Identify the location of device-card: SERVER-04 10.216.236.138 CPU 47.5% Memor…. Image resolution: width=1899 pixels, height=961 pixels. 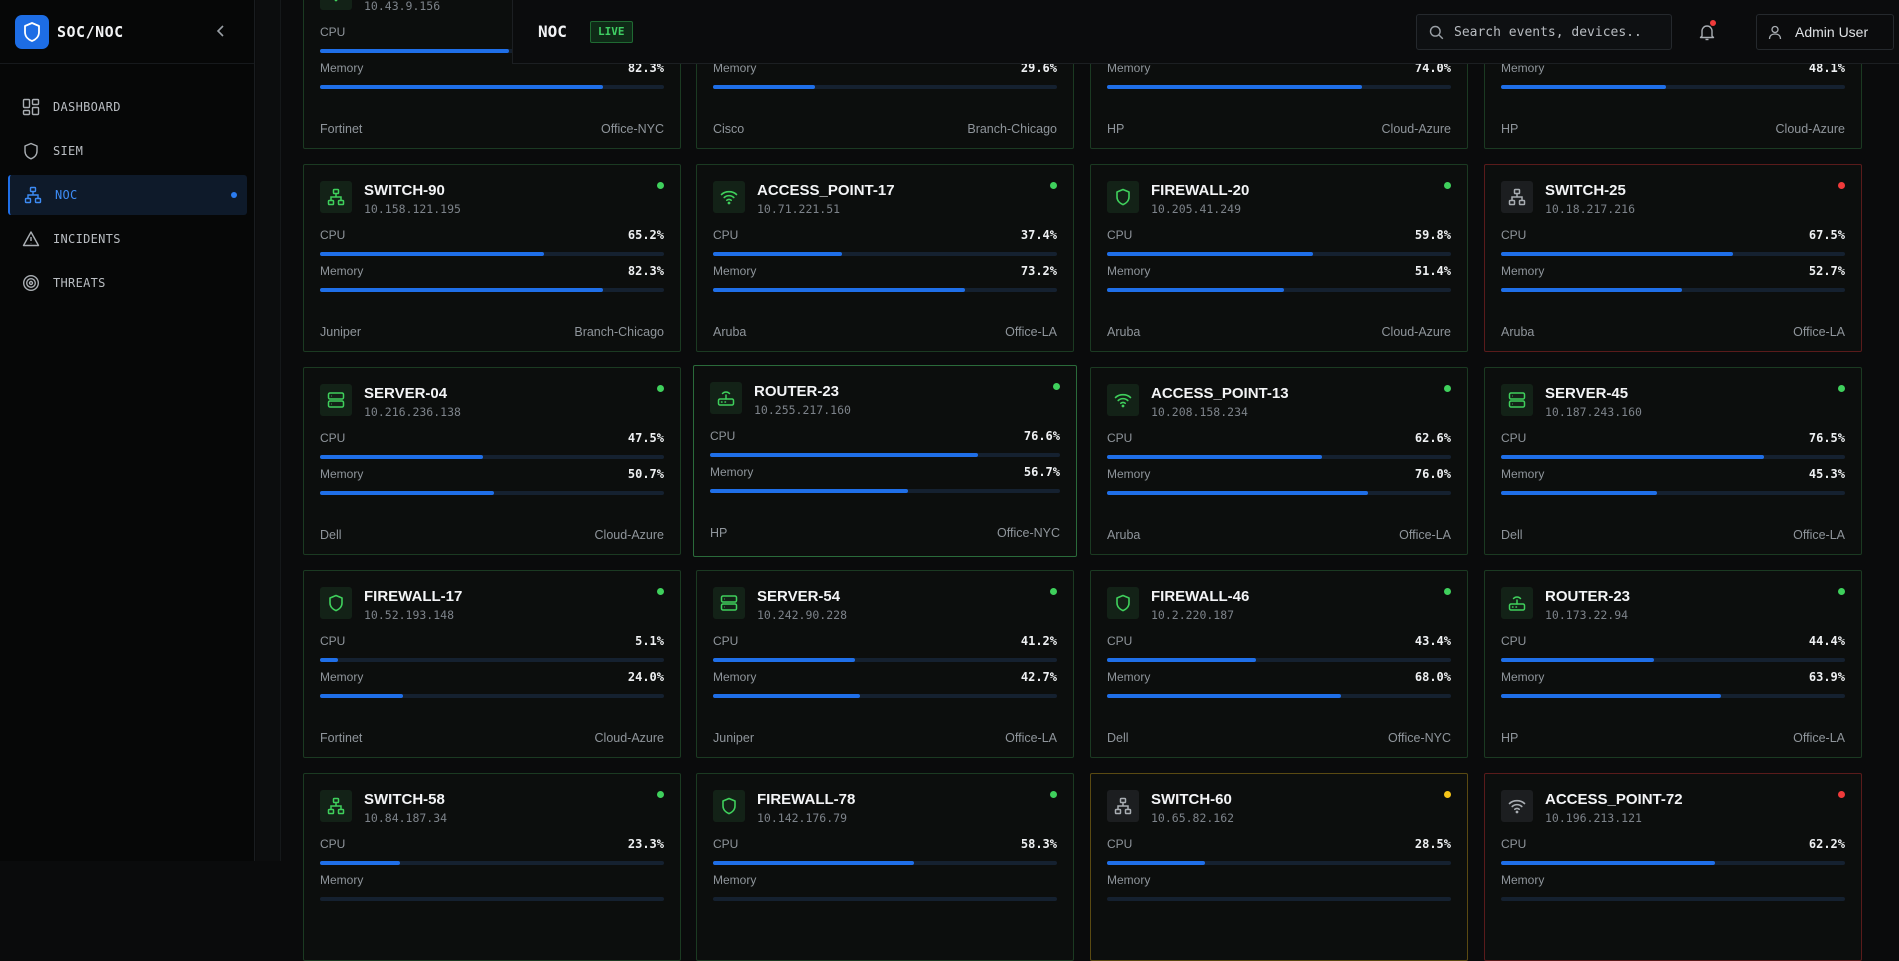
(492, 461).